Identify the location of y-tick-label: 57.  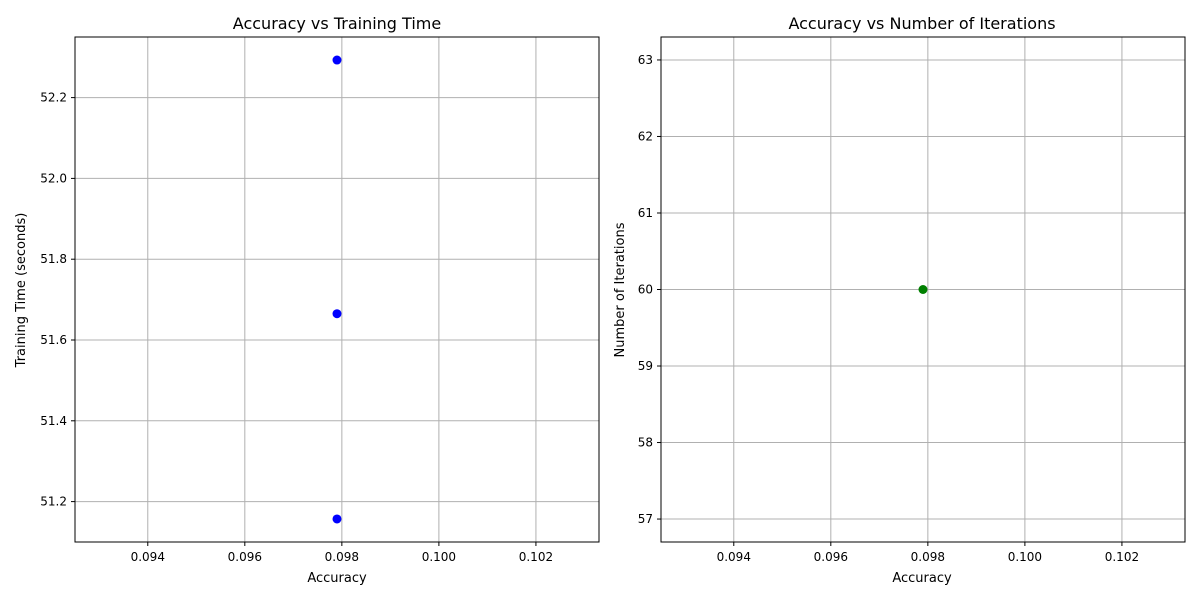
(645, 519).